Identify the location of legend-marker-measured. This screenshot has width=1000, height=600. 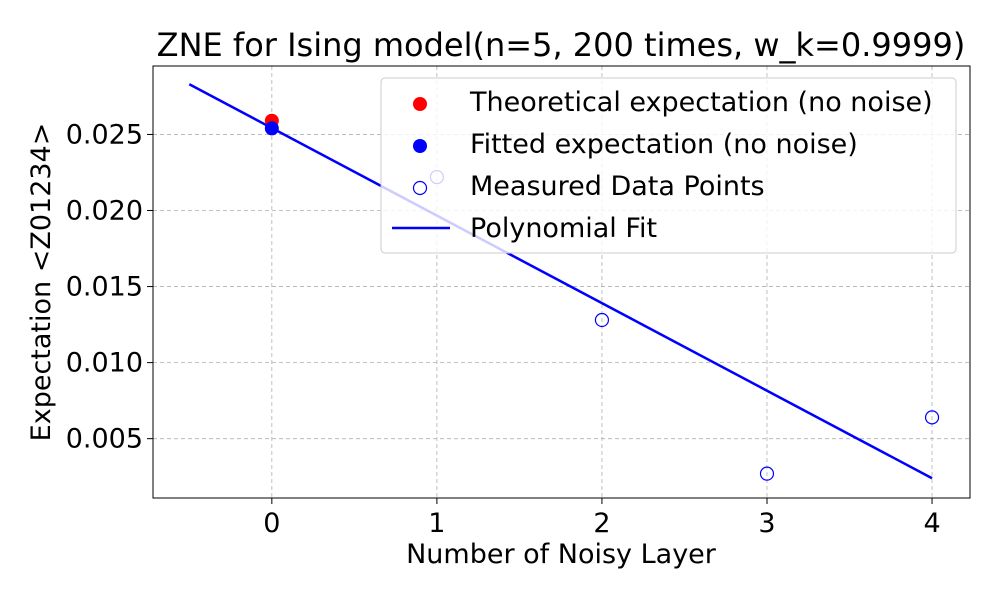
(420, 188).